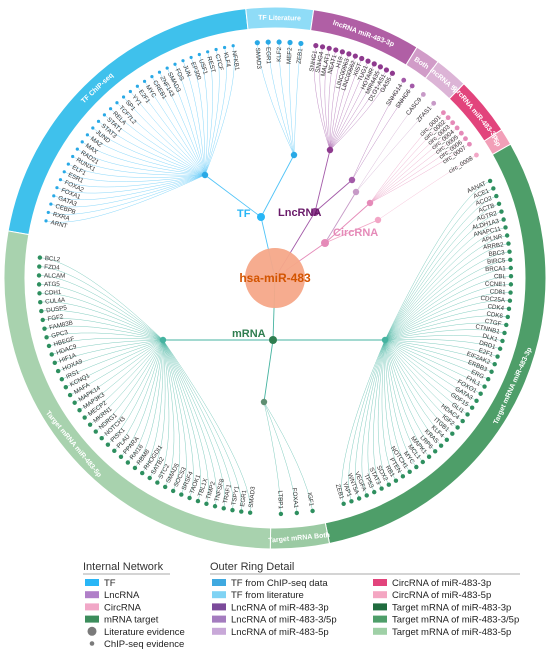  Describe the element at coordinates (219, 582) in the screenshot. I see `legend-swatch-tf-from-chip-seq-data` at that location.